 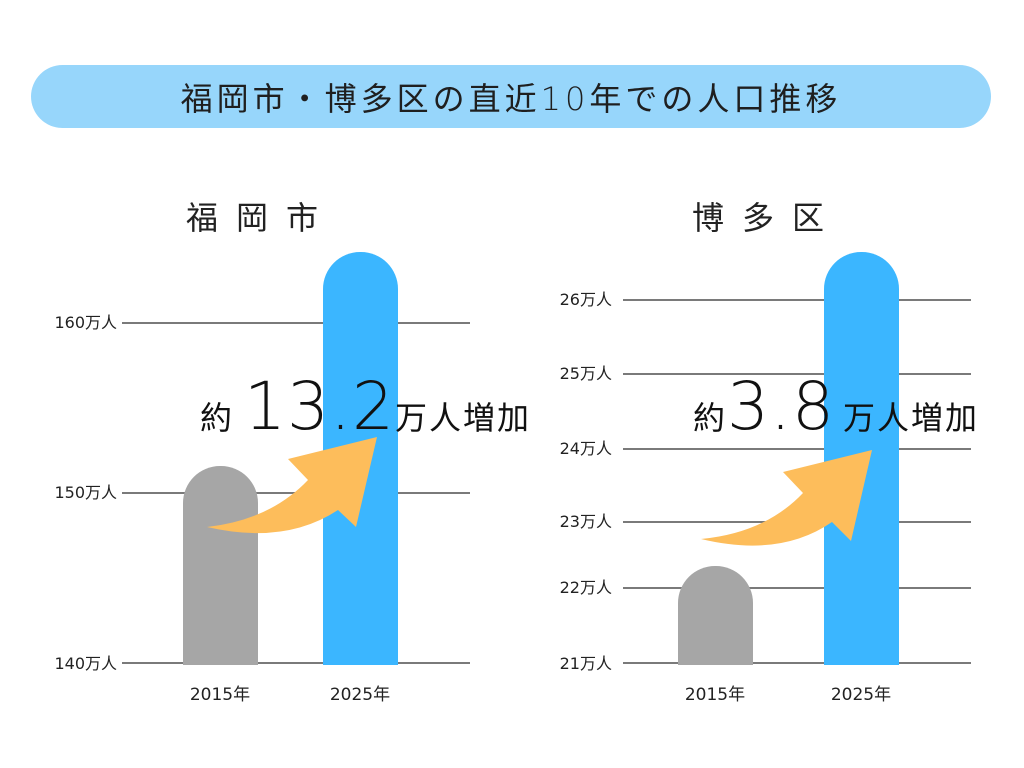 I want to click on page-title: 福岡市・博多区の直近10年での人口推移, so click(x=511, y=98).